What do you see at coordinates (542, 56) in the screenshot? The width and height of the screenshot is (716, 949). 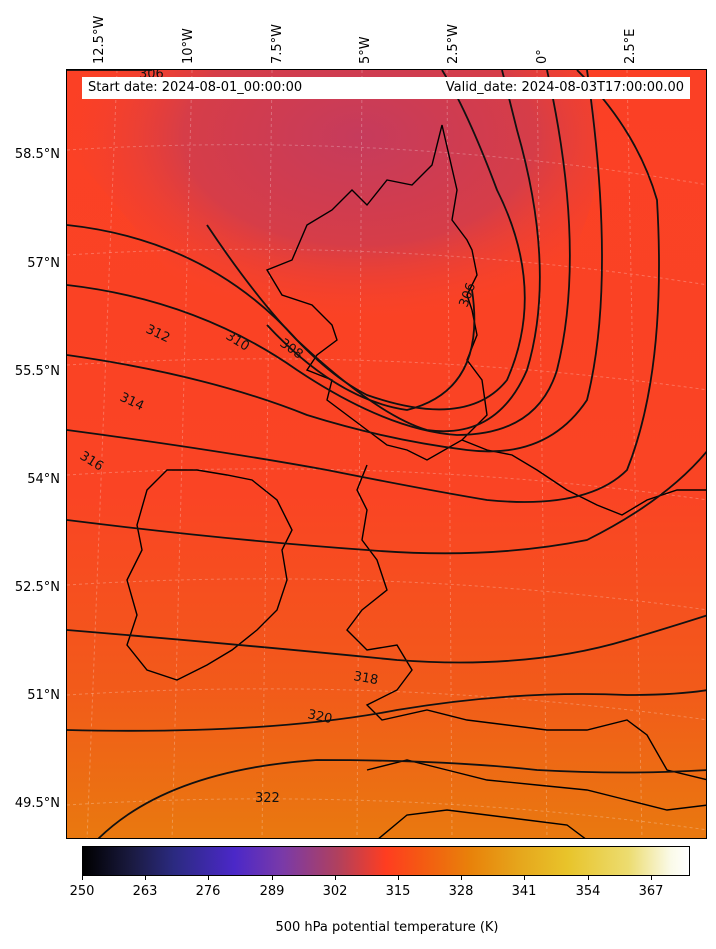 I see `lon-label: 0°` at bounding box center [542, 56].